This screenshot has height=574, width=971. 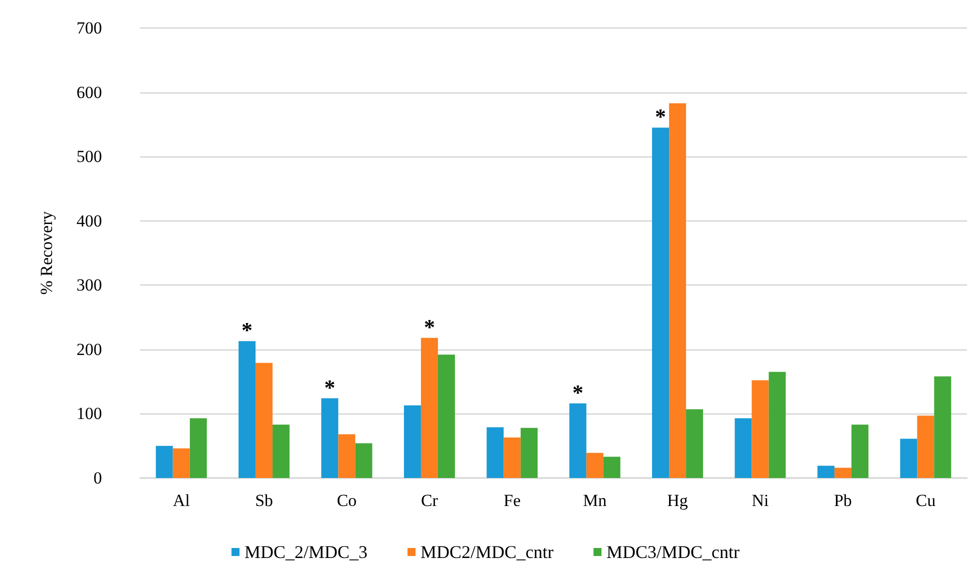 What do you see at coordinates (89, 220) in the screenshot?
I see `y-tick-label: 400` at bounding box center [89, 220].